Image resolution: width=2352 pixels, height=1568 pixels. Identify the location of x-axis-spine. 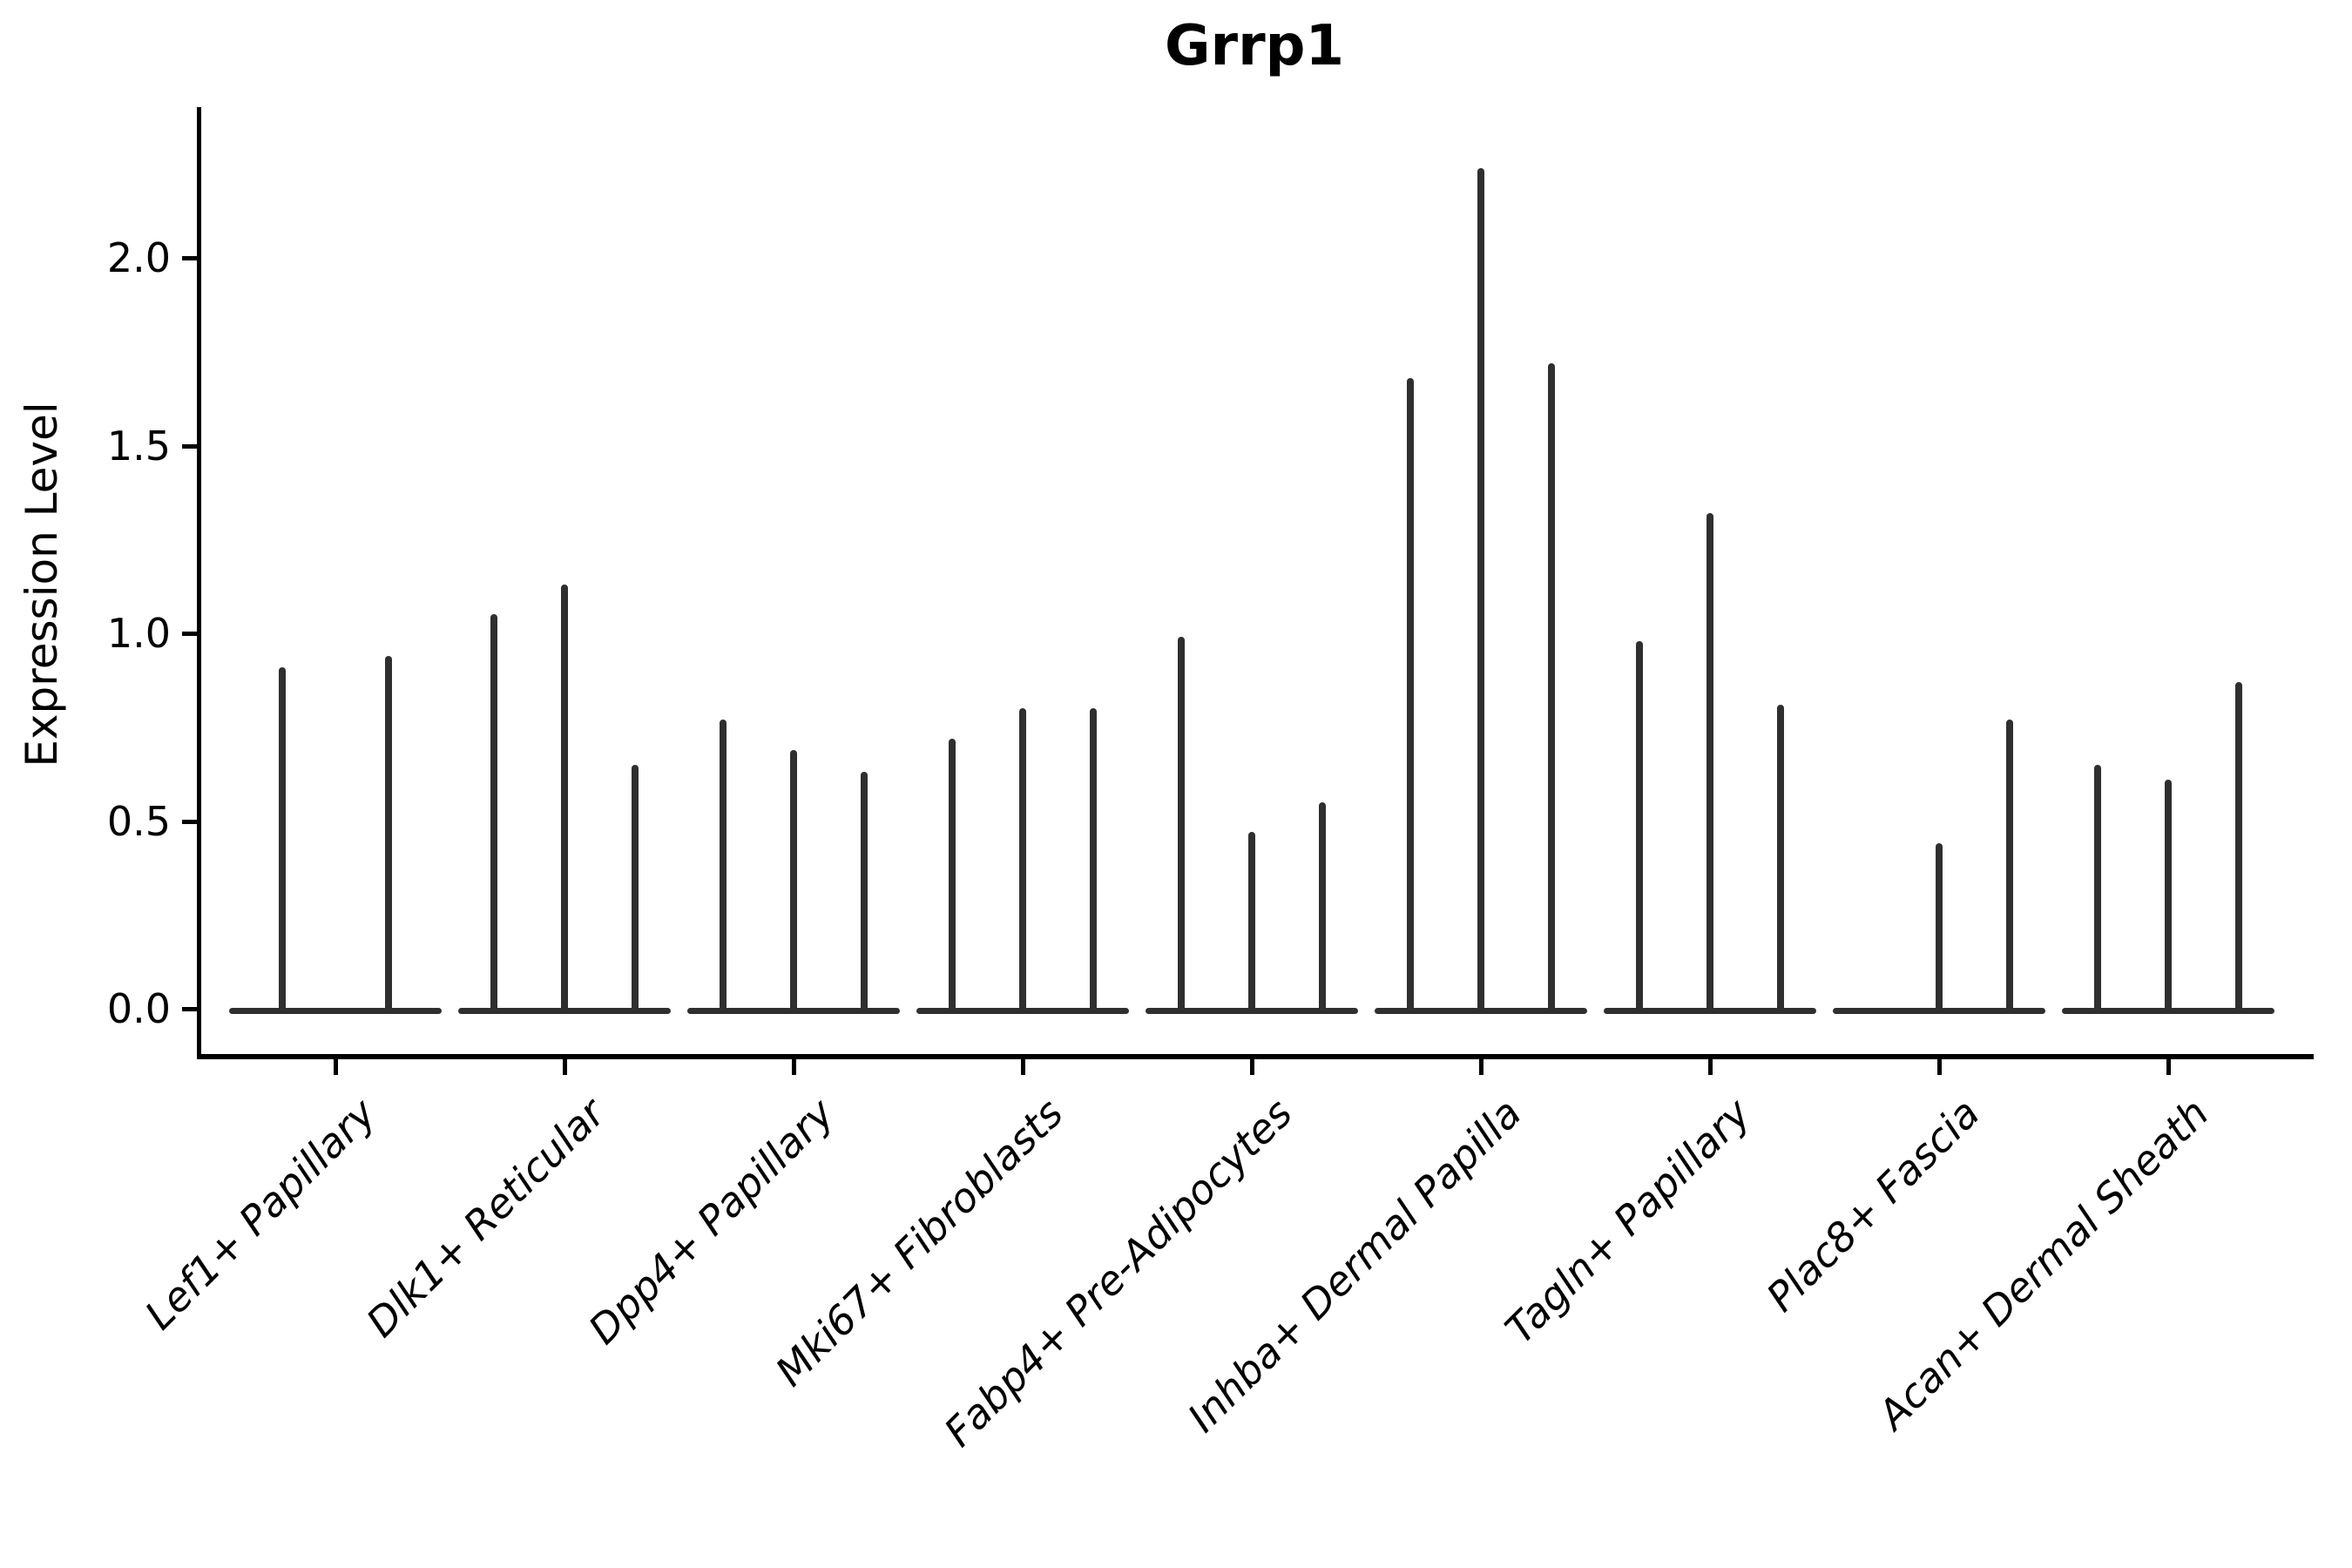
(1255, 1056).